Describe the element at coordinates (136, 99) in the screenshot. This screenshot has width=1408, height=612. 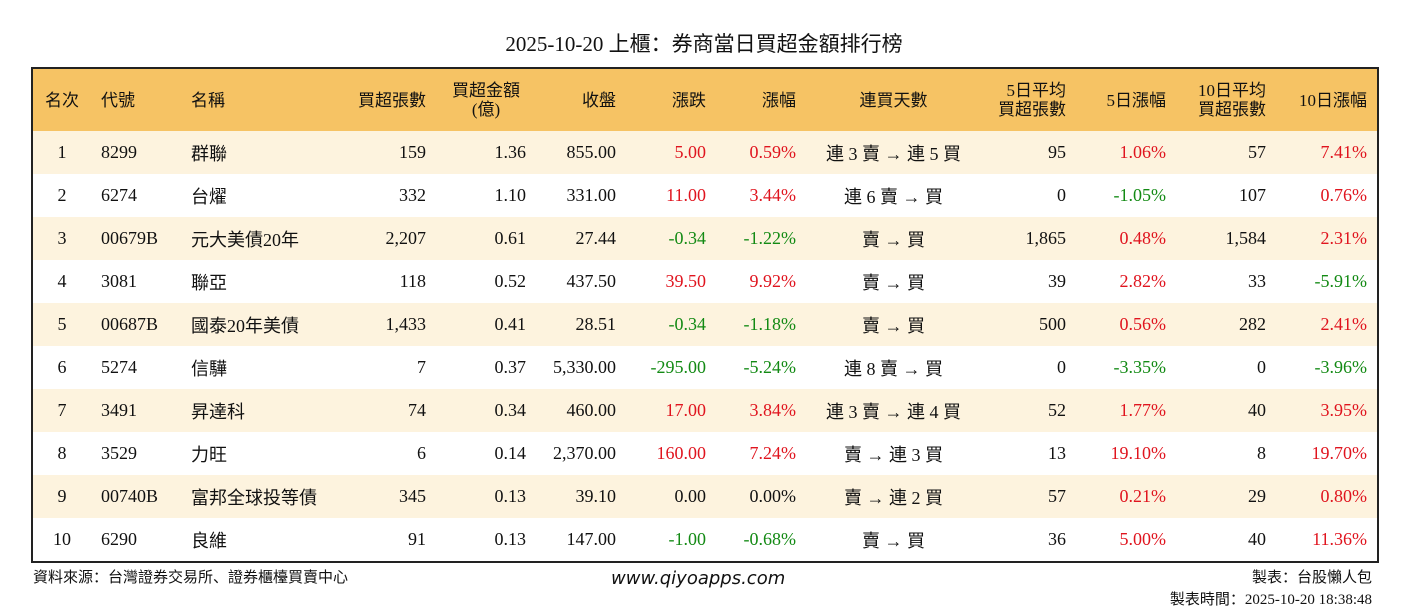
I see `column-header: 代號` at that location.